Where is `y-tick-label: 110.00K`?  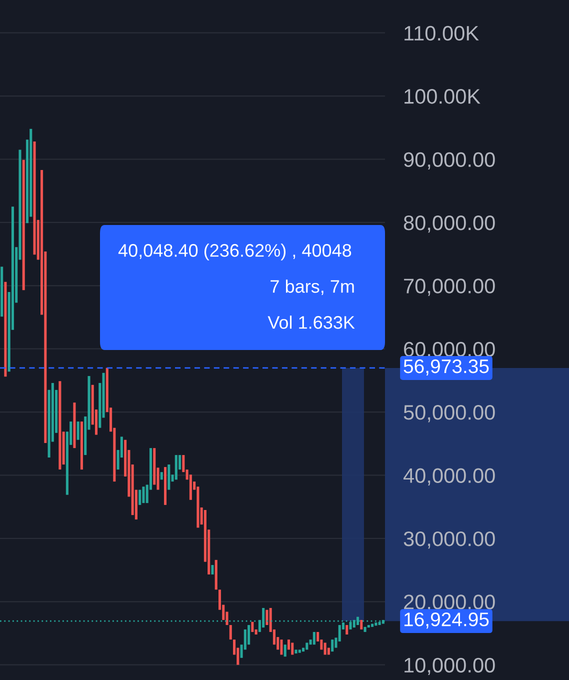 y-tick-label: 110.00K is located at coordinates (441, 33).